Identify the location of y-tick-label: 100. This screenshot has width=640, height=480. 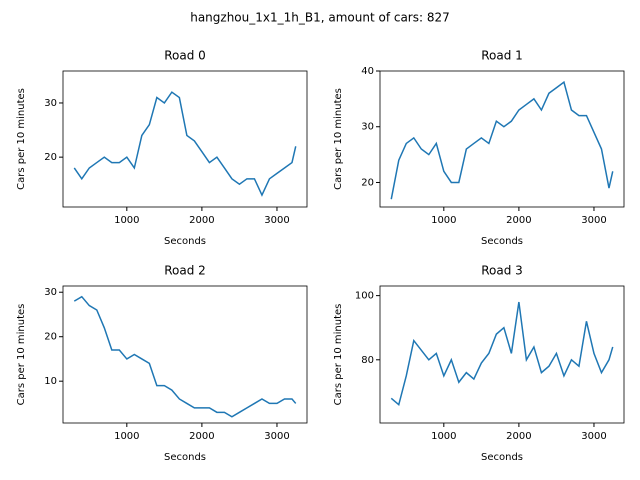
(364, 296).